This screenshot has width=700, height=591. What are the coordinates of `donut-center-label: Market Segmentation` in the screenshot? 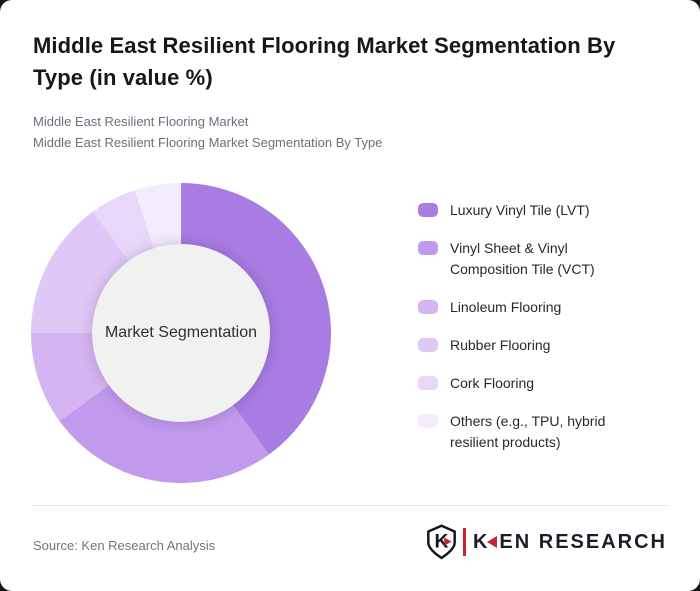 It's located at (181, 332).